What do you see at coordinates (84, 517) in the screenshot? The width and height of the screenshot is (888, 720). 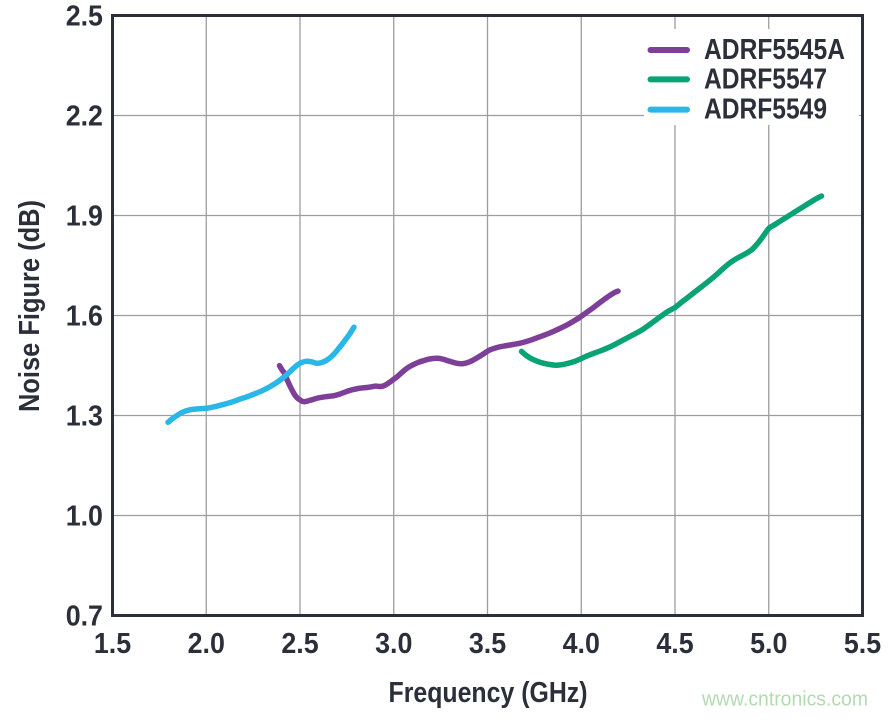 I see `svg-text: 1.0` at bounding box center [84, 517].